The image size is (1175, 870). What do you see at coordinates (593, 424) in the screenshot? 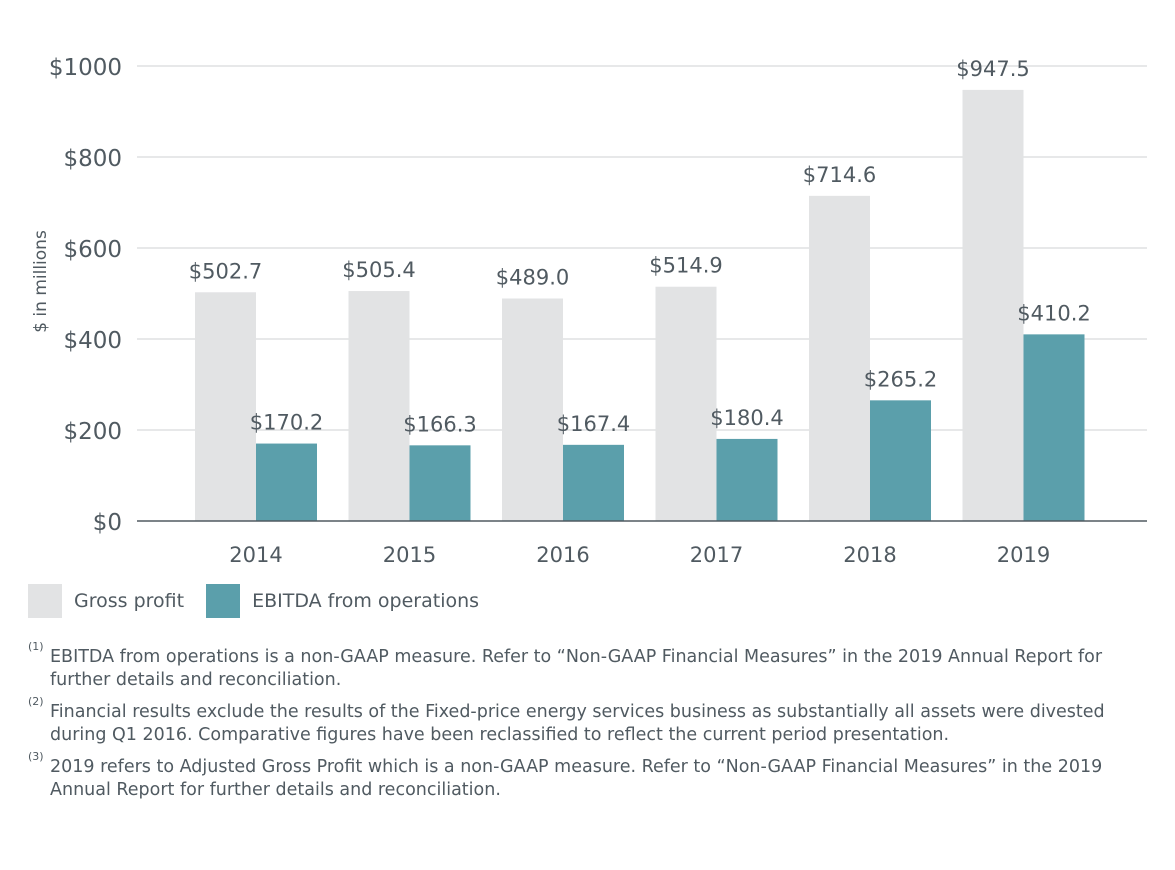
I see `data-label: $167.4` at bounding box center [593, 424].